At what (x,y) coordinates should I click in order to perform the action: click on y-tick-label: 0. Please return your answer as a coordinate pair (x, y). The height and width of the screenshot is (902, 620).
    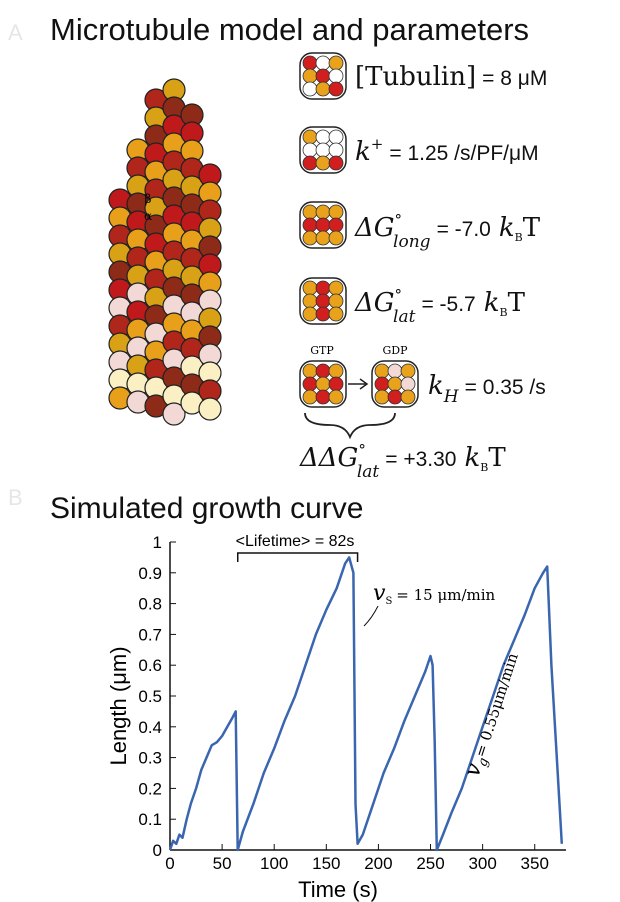
    Looking at the image, I should click on (157, 850).